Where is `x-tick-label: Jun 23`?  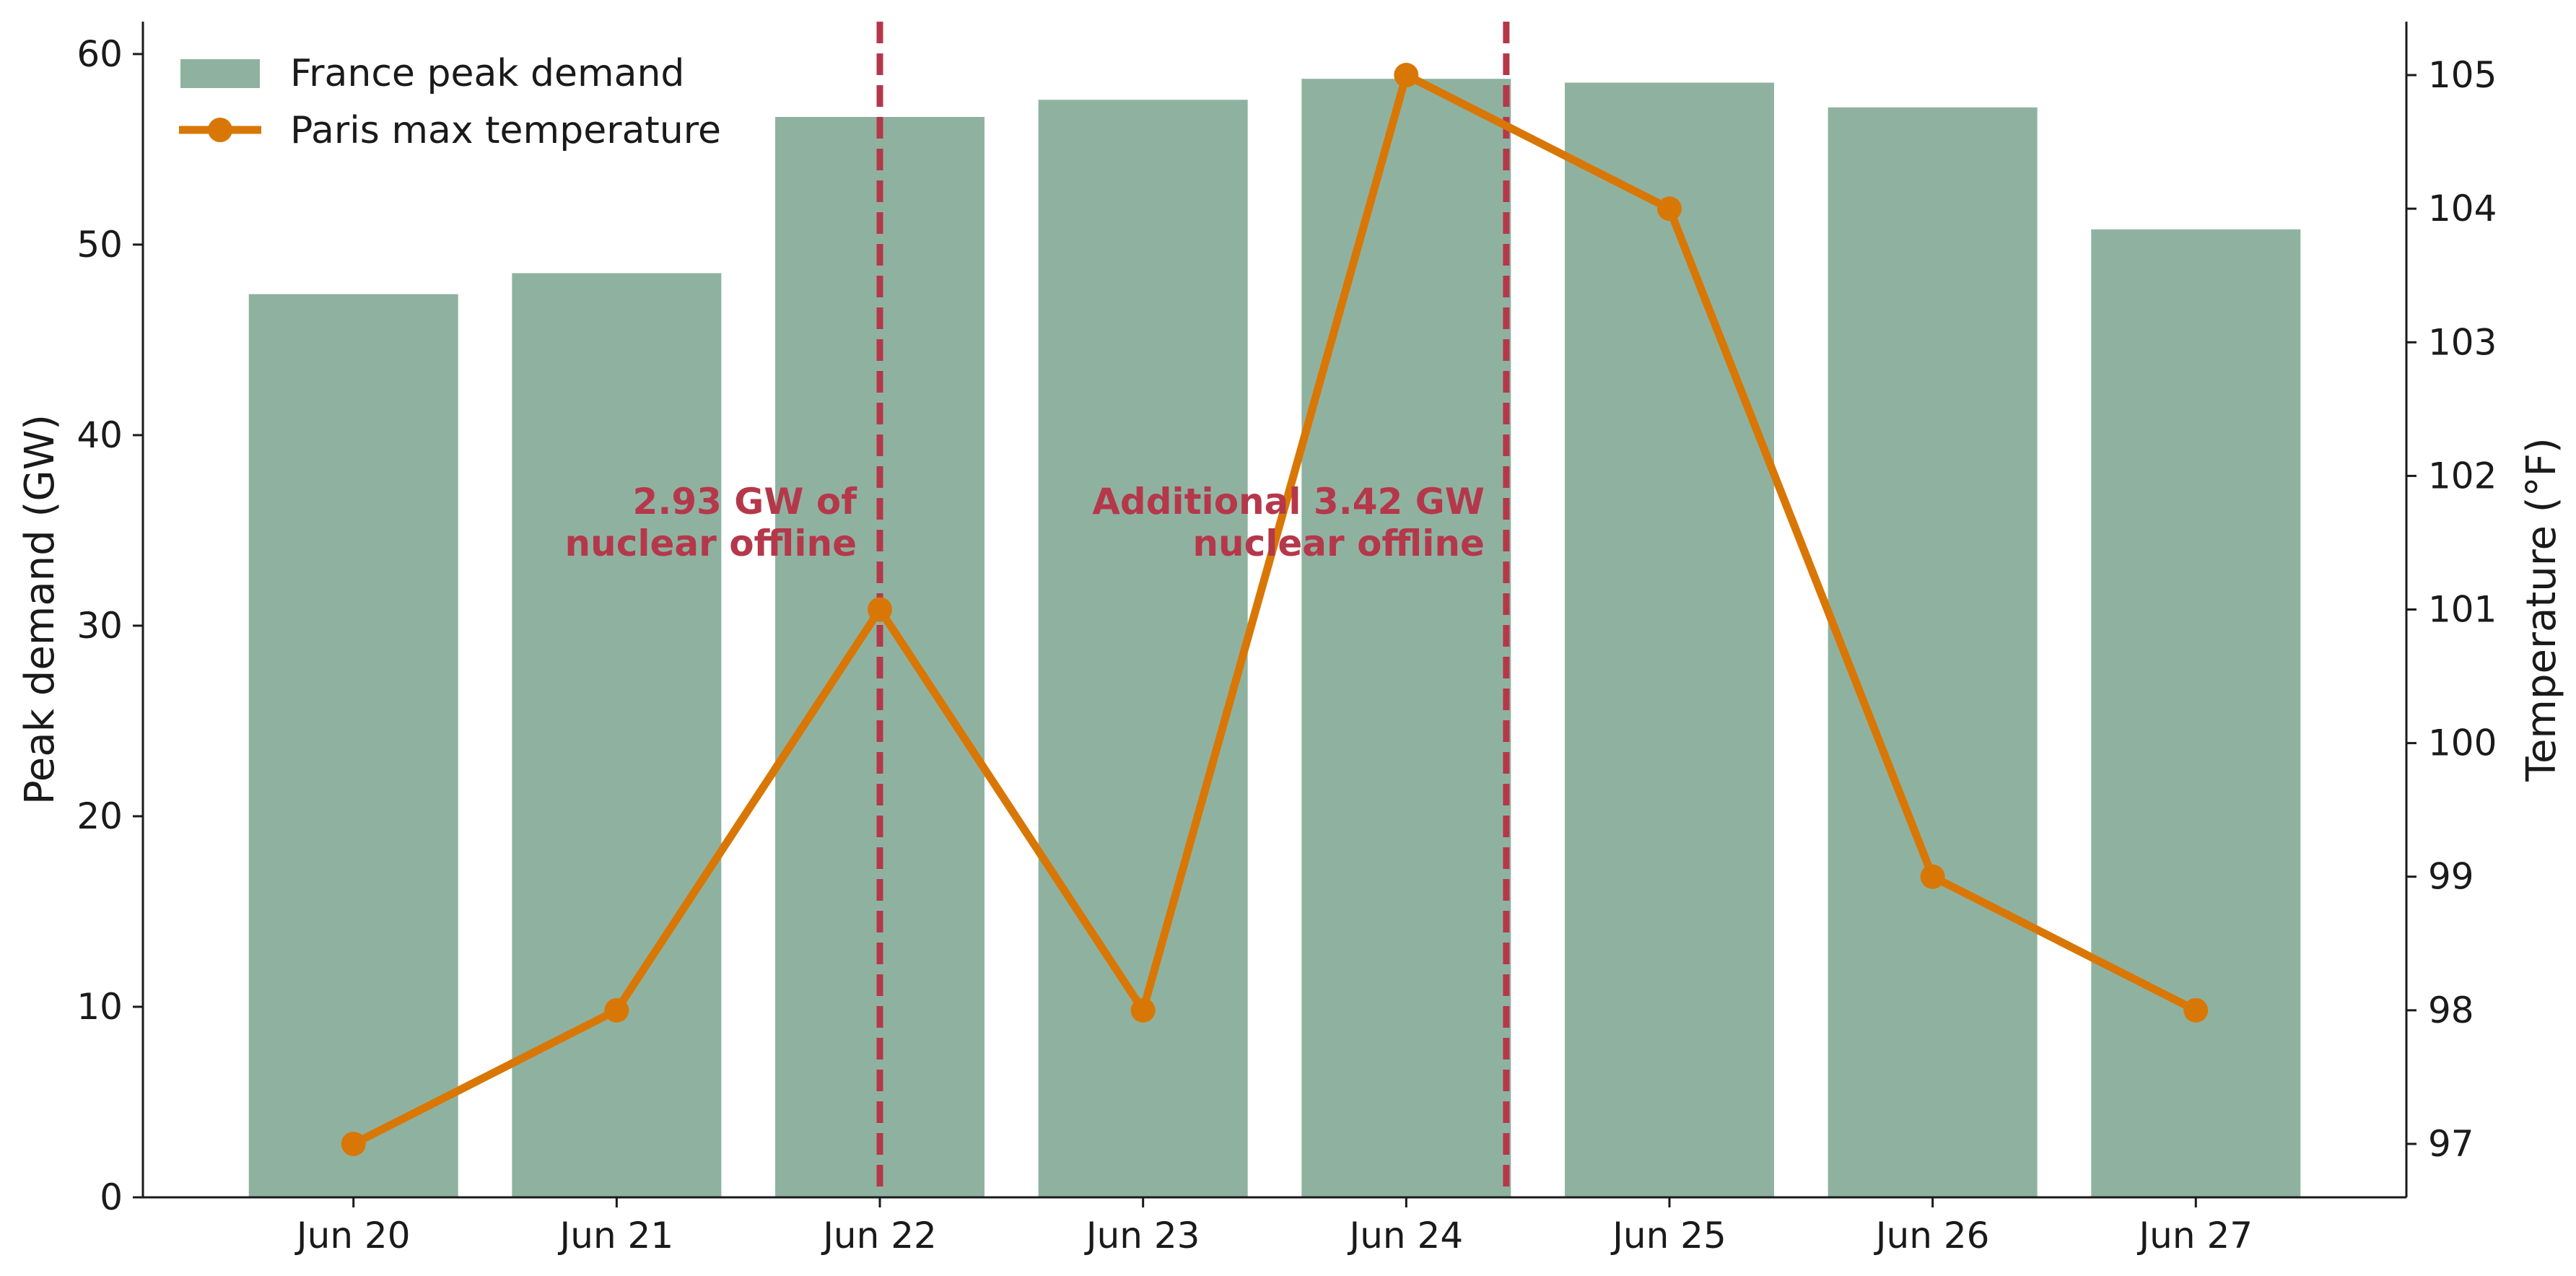
x-tick-label: Jun 23 is located at coordinates (1142, 1236).